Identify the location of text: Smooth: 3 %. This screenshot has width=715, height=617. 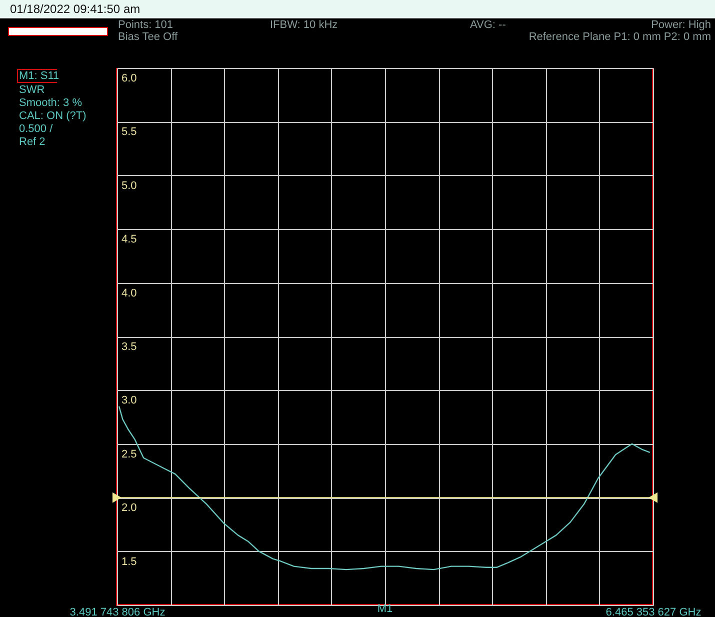
(50, 103).